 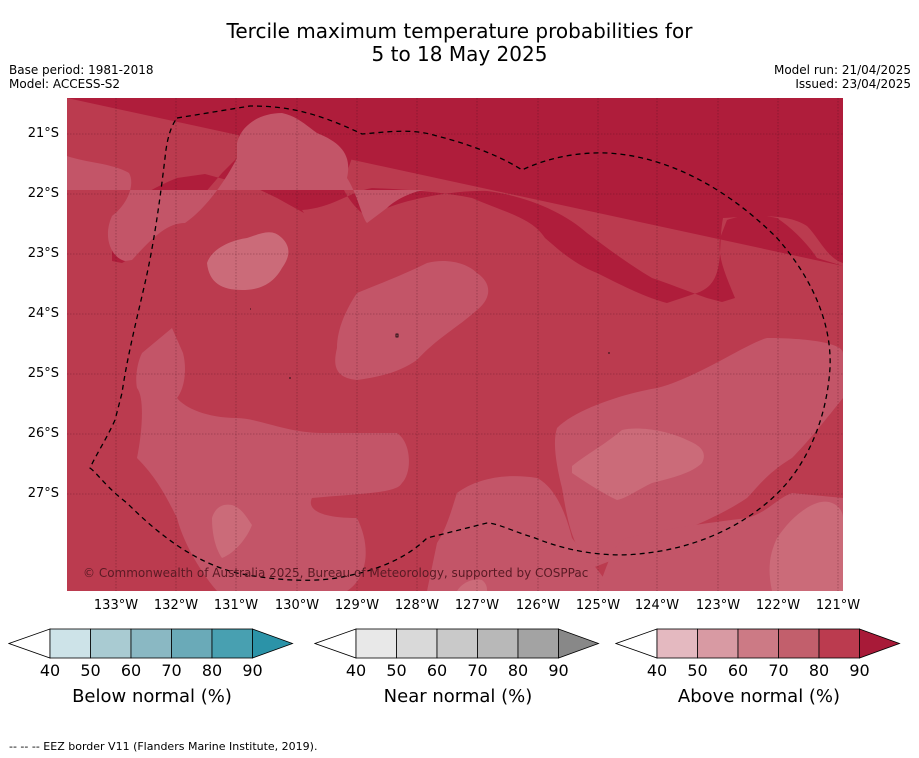 I want to click on issued-text: Issued: 23/04/2025, so click(x=853, y=84).